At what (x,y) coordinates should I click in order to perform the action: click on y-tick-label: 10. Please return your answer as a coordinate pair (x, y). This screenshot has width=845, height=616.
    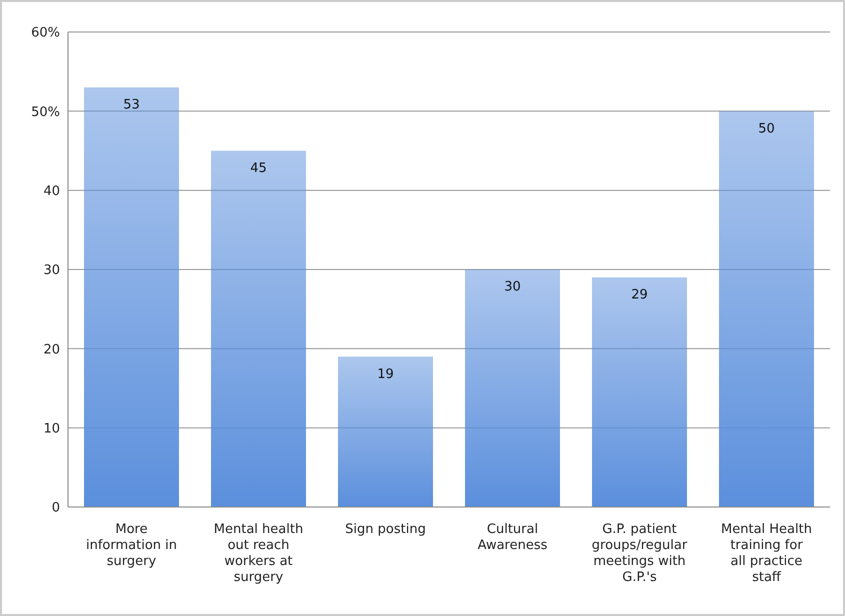
    Looking at the image, I should click on (51, 428).